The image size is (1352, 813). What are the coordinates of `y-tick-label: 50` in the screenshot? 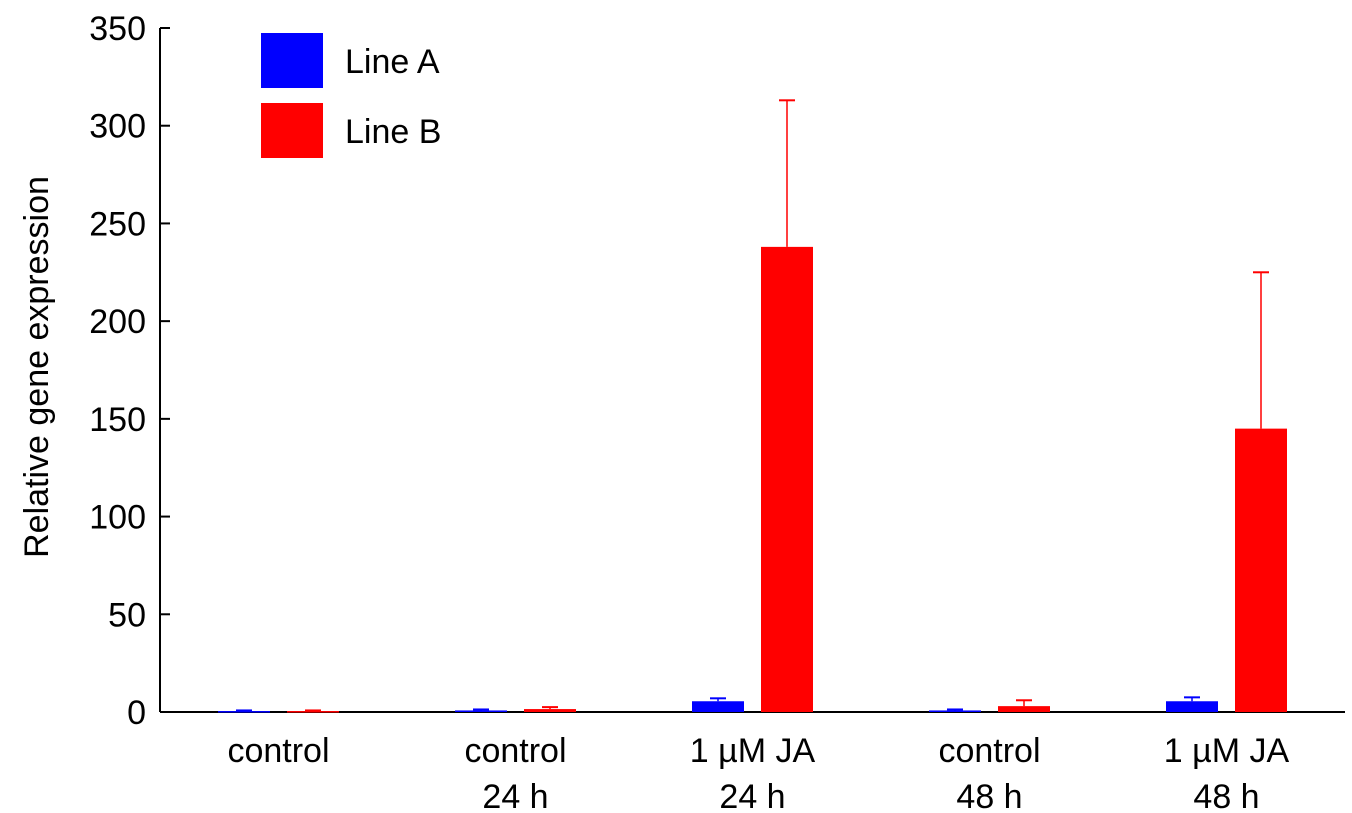 It's located at (127, 615).